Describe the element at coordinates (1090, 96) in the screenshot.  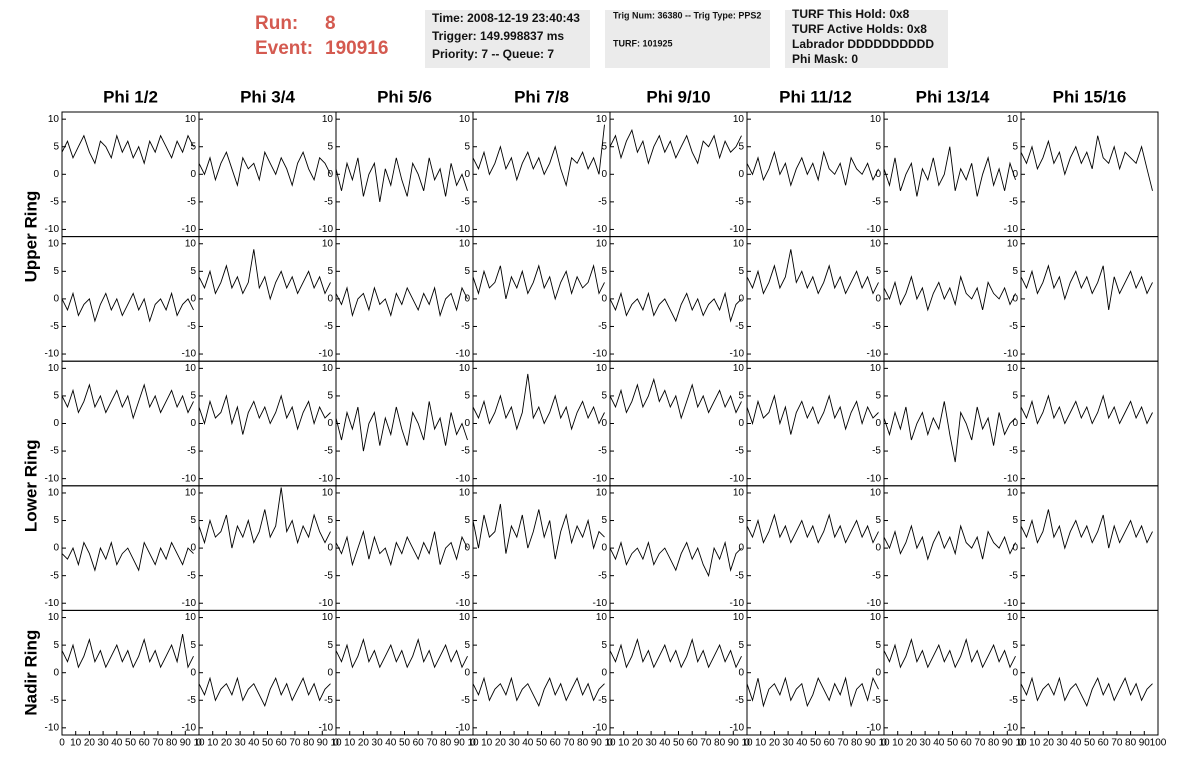
I see `column-title: Phi 15/16` at that location.